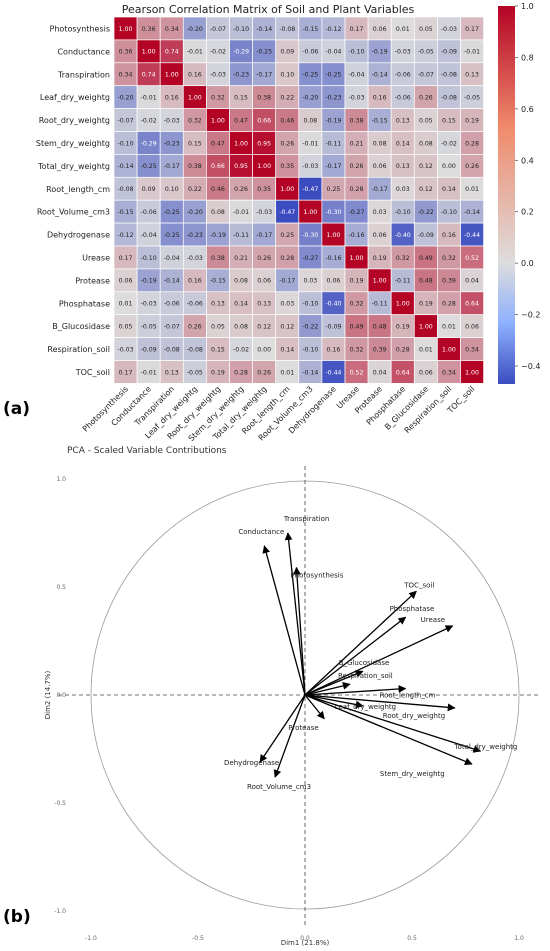 The width and height of the screenshot is (550, 951). I want to click on heatmap-value-label: -0.20, so click(126, 97).